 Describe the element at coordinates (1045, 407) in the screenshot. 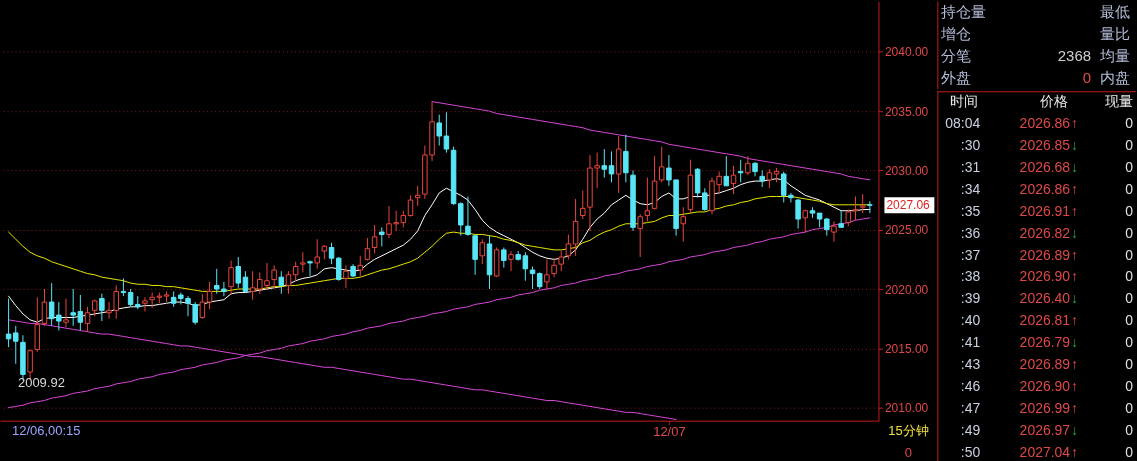

I see `text: 2026.99` at that location.